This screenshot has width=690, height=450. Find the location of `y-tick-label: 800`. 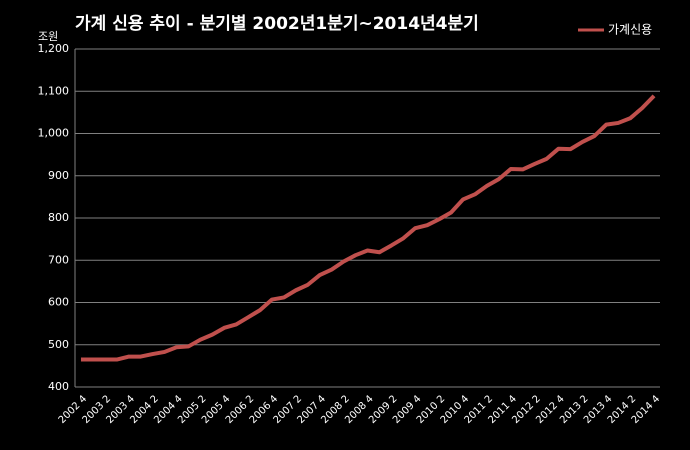

y-tick-label: 800 is located at coordinates (58, 217).